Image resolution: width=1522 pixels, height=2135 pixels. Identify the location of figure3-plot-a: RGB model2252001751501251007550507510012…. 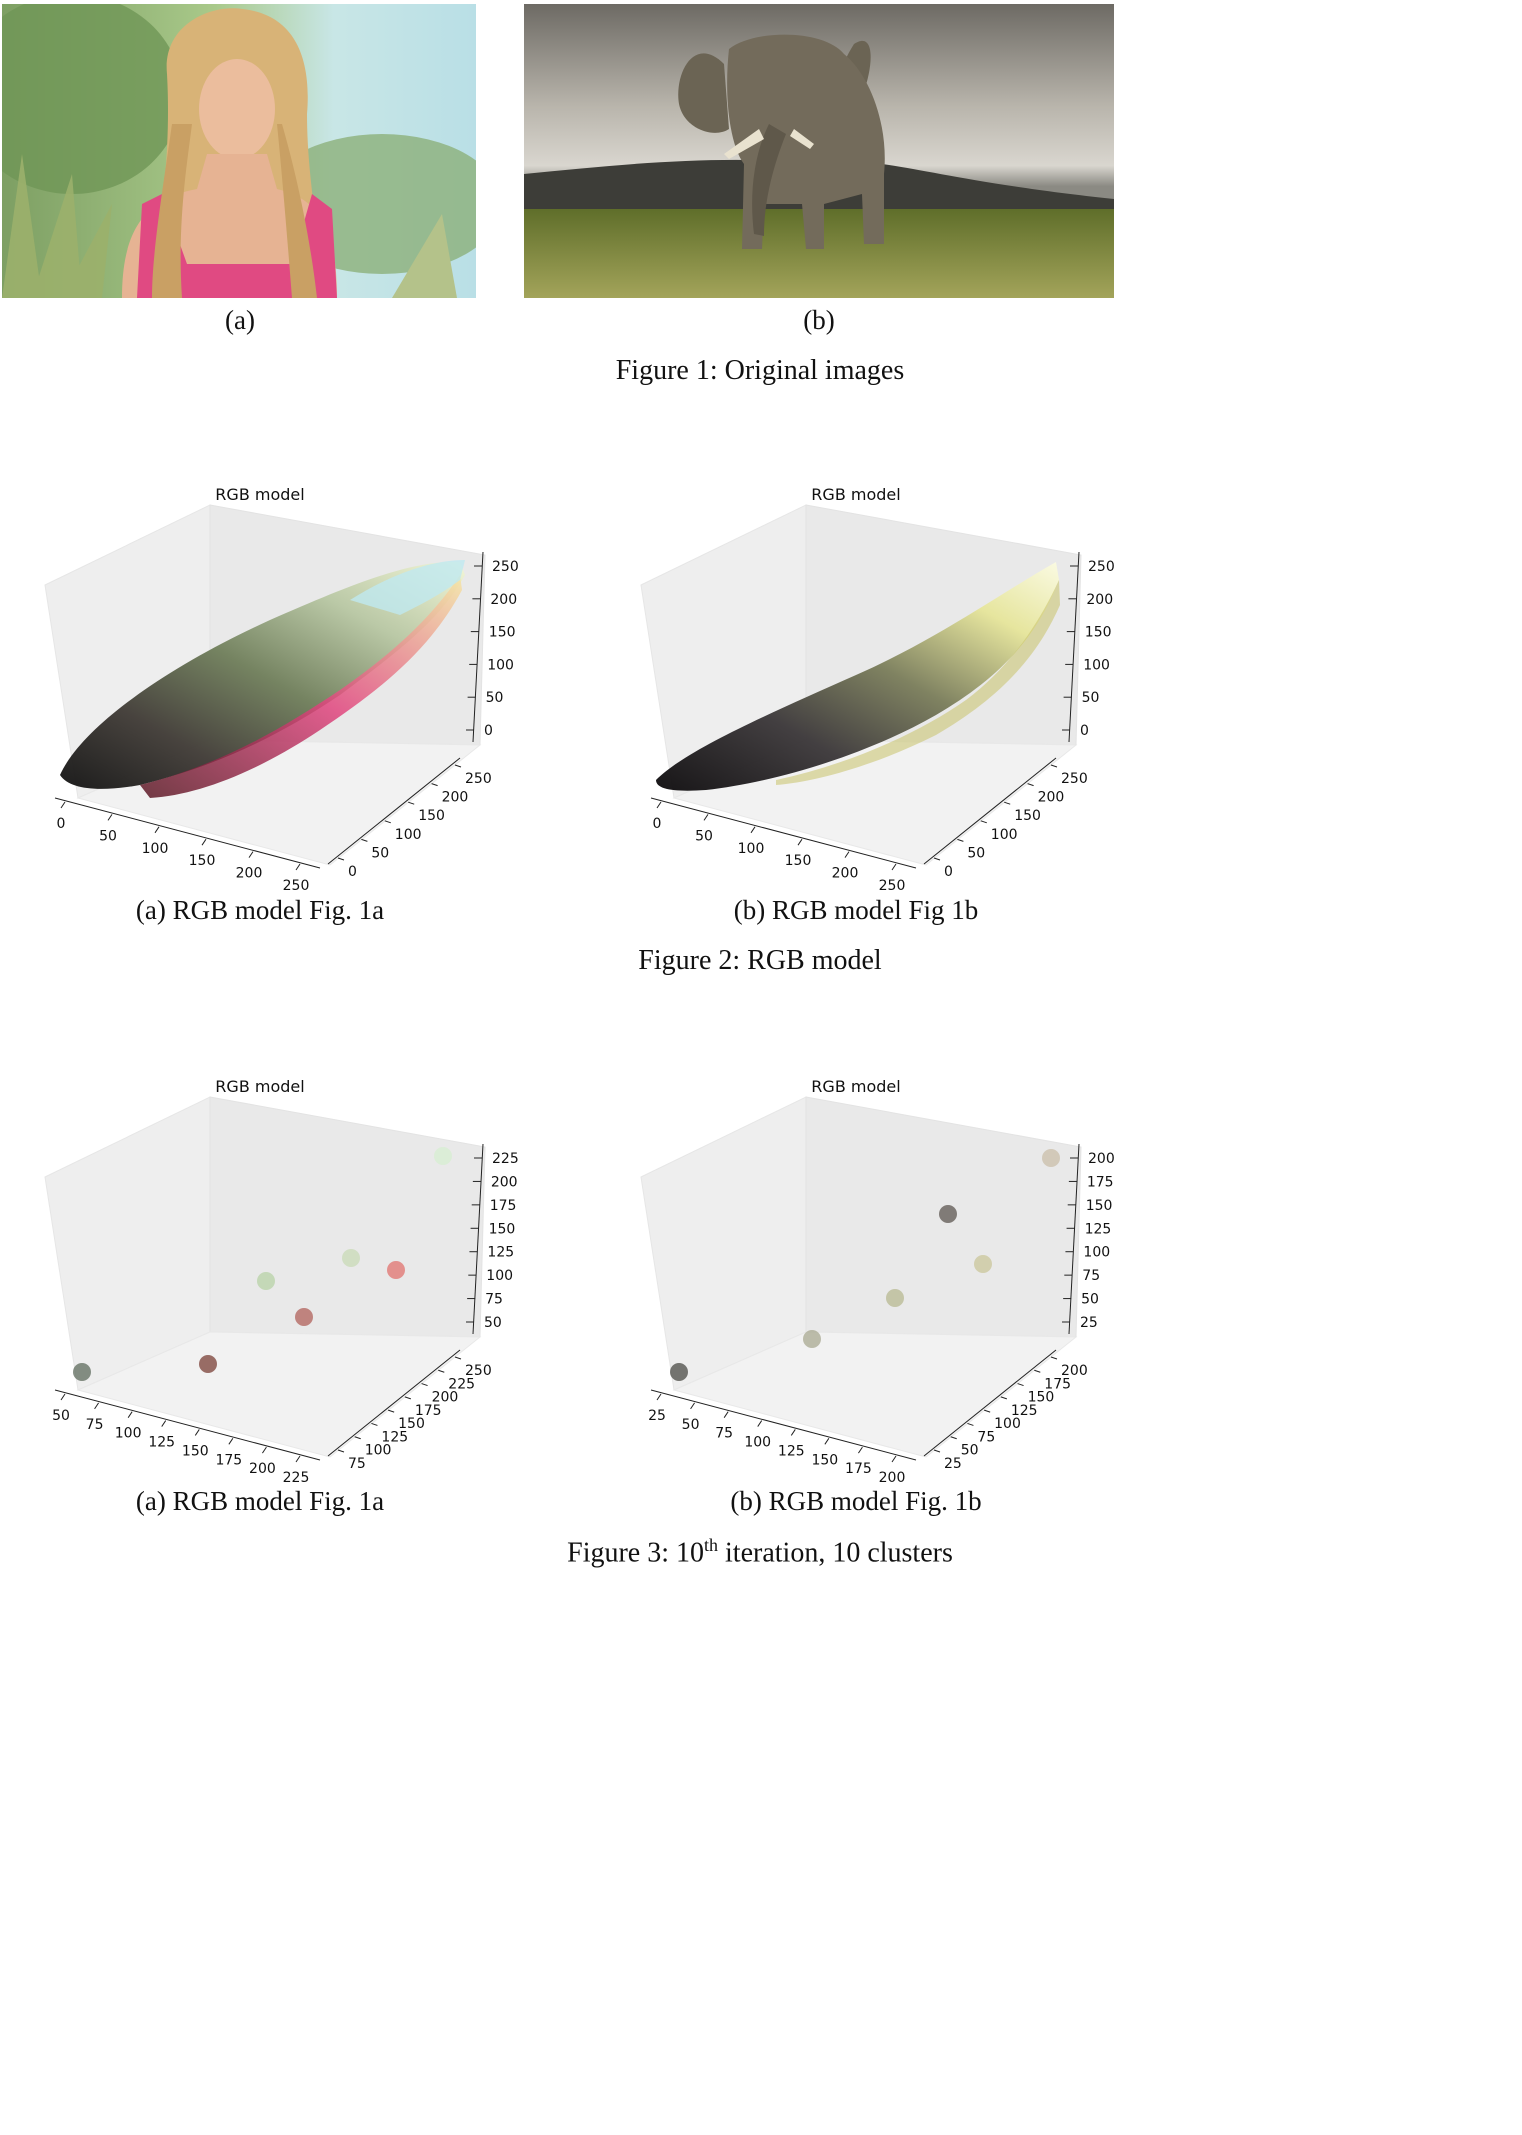
(281, 1281).